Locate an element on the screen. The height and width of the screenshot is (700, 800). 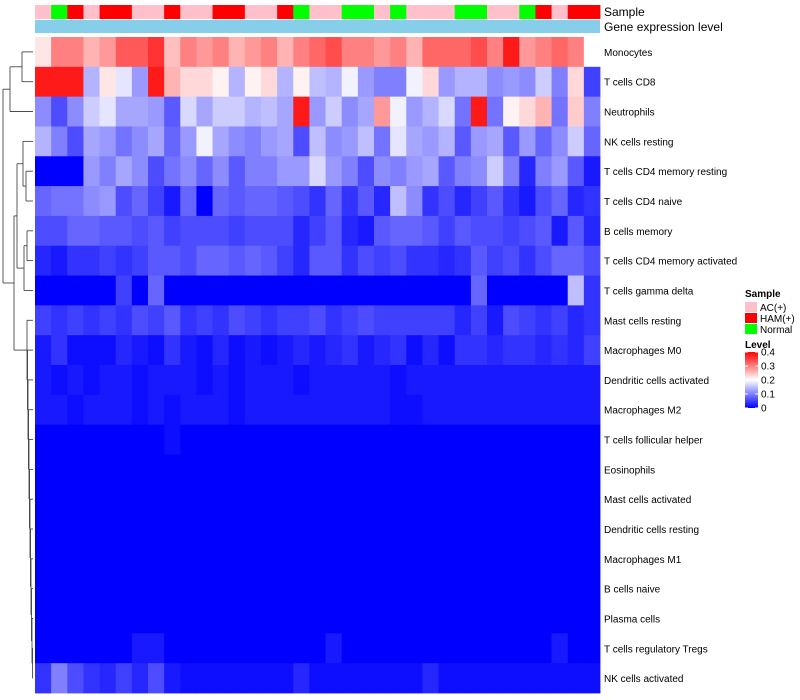
legend-level-label: 0.2 is located at coordinates (768, 381).